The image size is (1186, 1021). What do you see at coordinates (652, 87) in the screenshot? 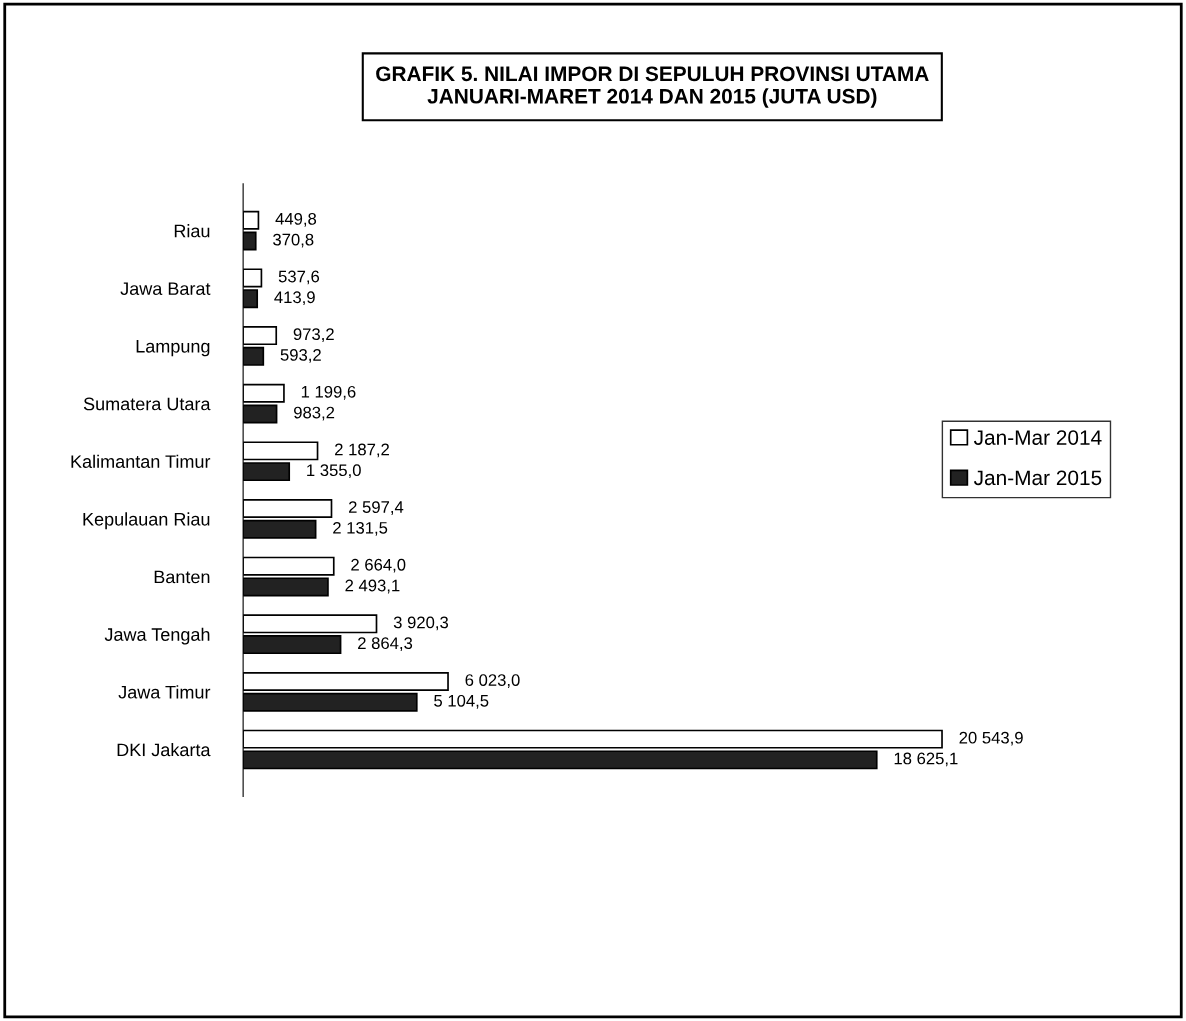
I see `chart-title: GRAFIK 5. NILAI IMPOR DI SEPULUH PROVINSI UTAMA JANUARI-MARET 2014 DAN 2015 (JUTA USD)` at bounding box center [652, 87].